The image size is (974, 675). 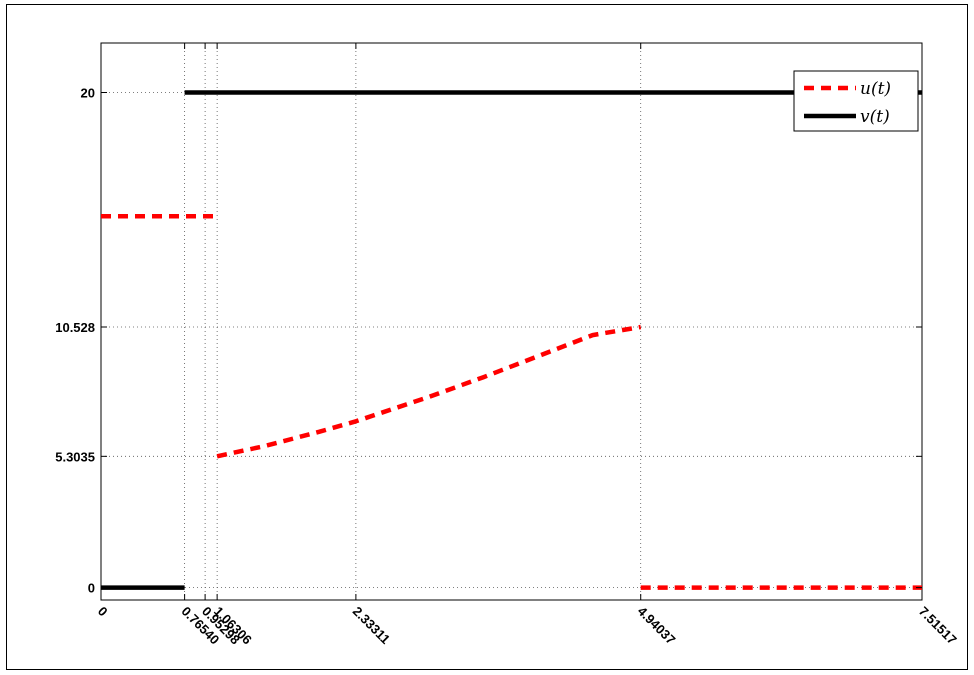 What do you see at coordinates (938, 626) in the screenshot?
I see `x-tick-label: 7.51517` at bounding box center [938, 626].